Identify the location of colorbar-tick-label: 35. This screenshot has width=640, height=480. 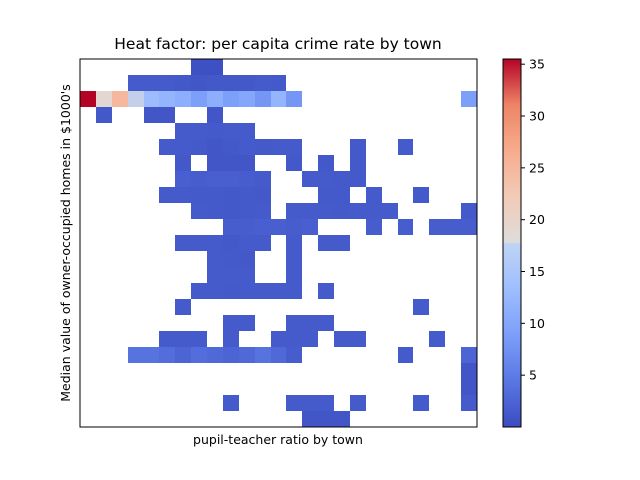
(537, 64).